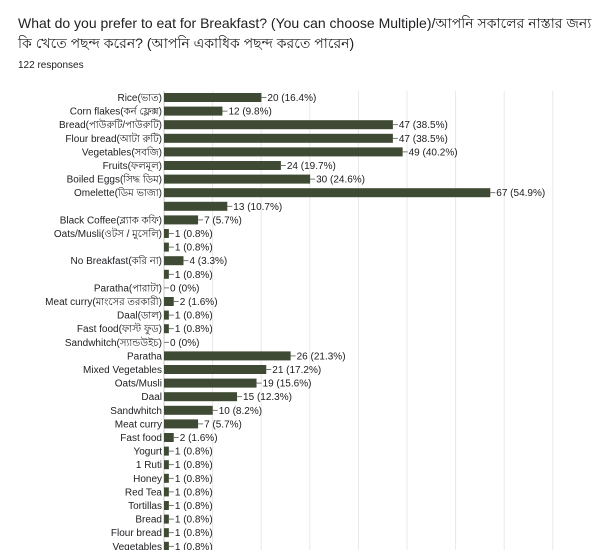 The height and width of the screenshot is (550, 613). Describe the element at coordinates (340, 180) in the screenshot. I see `value-label: 30 (24.6%)` at that location.